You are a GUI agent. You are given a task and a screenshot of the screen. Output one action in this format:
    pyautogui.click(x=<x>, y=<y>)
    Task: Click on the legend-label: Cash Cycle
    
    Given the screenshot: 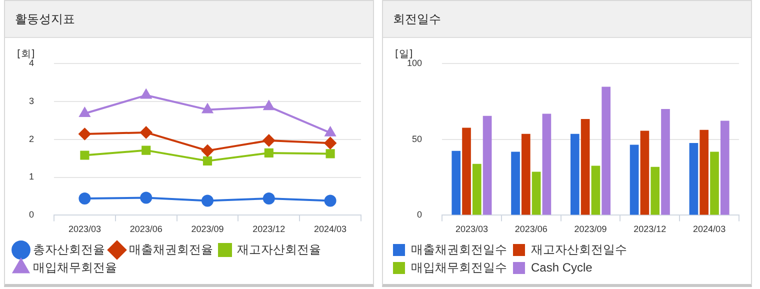 What is the action you would take?
    pyautogui.click(x=562, y=267)
    